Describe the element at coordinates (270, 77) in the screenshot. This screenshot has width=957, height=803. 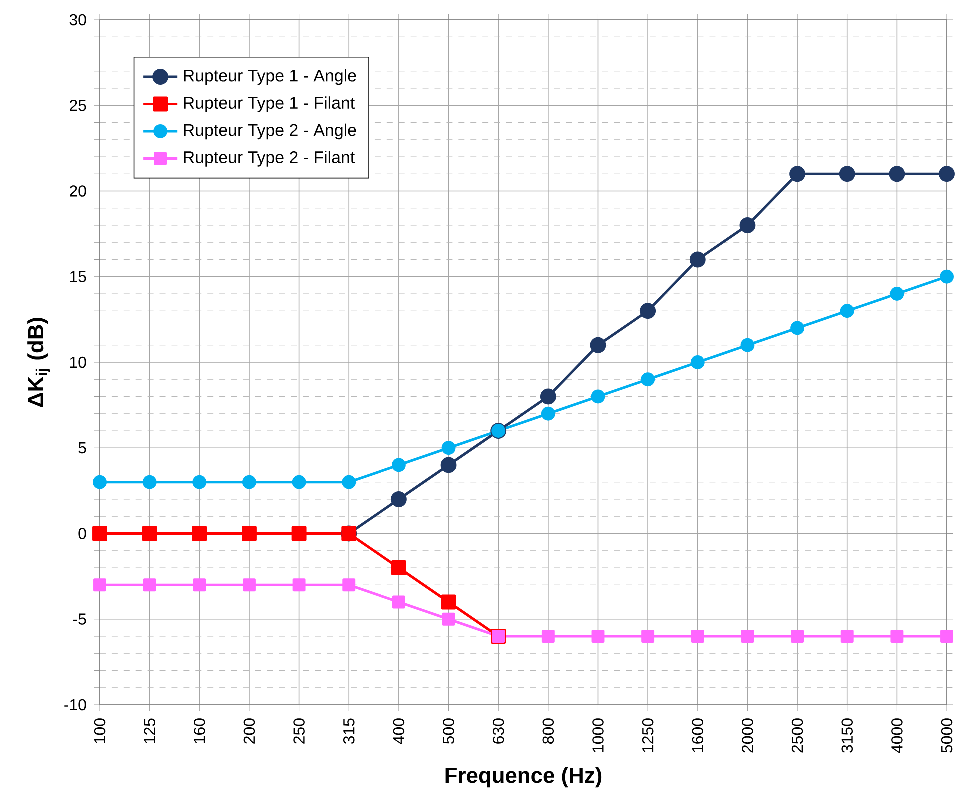
I see `legend-label: Rupteur Type 1 - Angle` at that location.